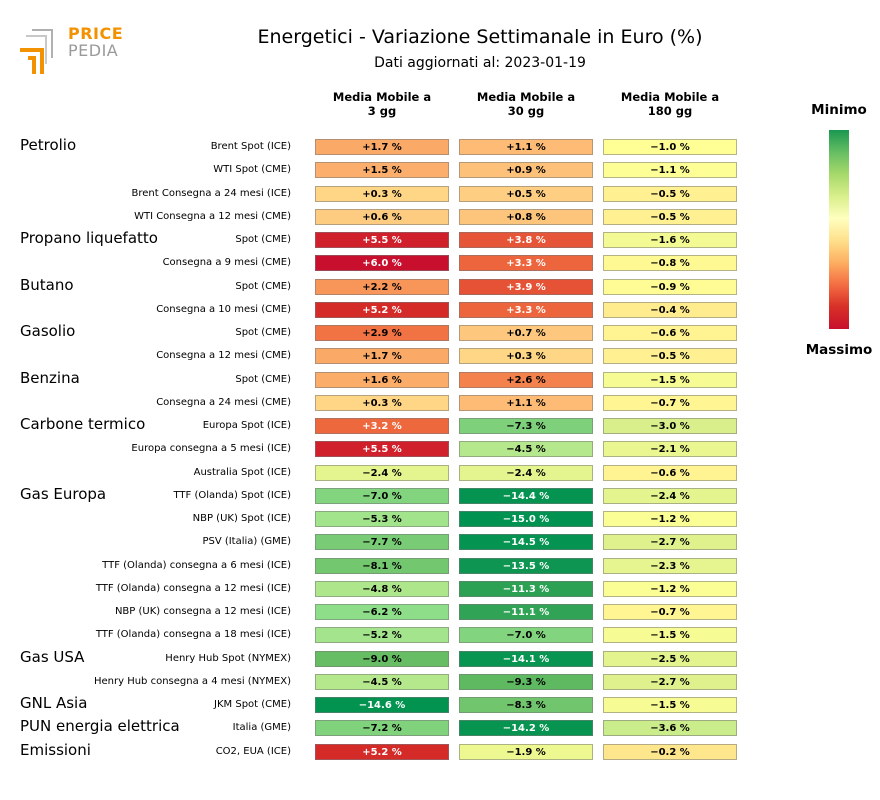 This screenshot has width=880, height=800. I want to click on column-header-line2: 30 gg, so click(526, 111).